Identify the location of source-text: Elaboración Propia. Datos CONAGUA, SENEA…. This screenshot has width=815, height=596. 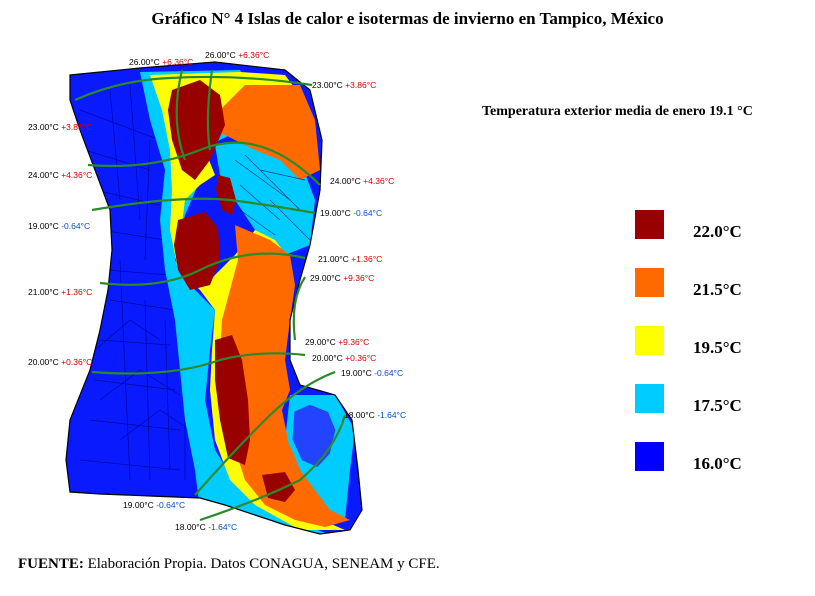
(261, 564).